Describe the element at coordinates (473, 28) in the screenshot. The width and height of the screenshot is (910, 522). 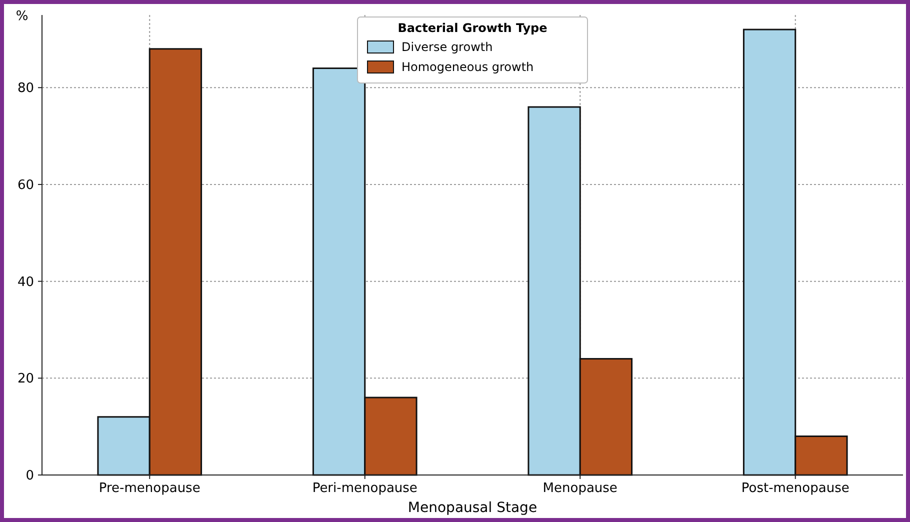
I see `legend-title: Bacterial Growth Type` at that location.